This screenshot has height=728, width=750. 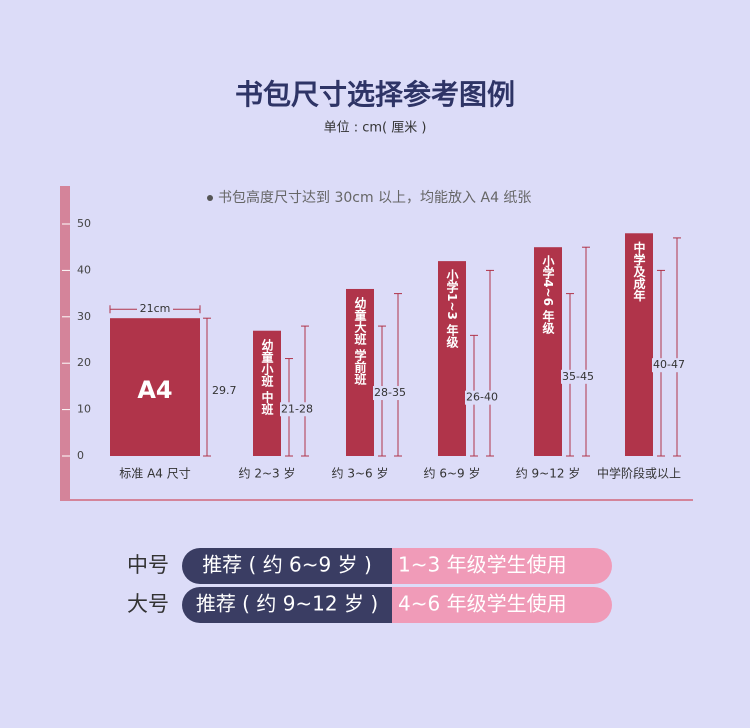 I want to click on size-label: 大号, so click(x=148, y=604).